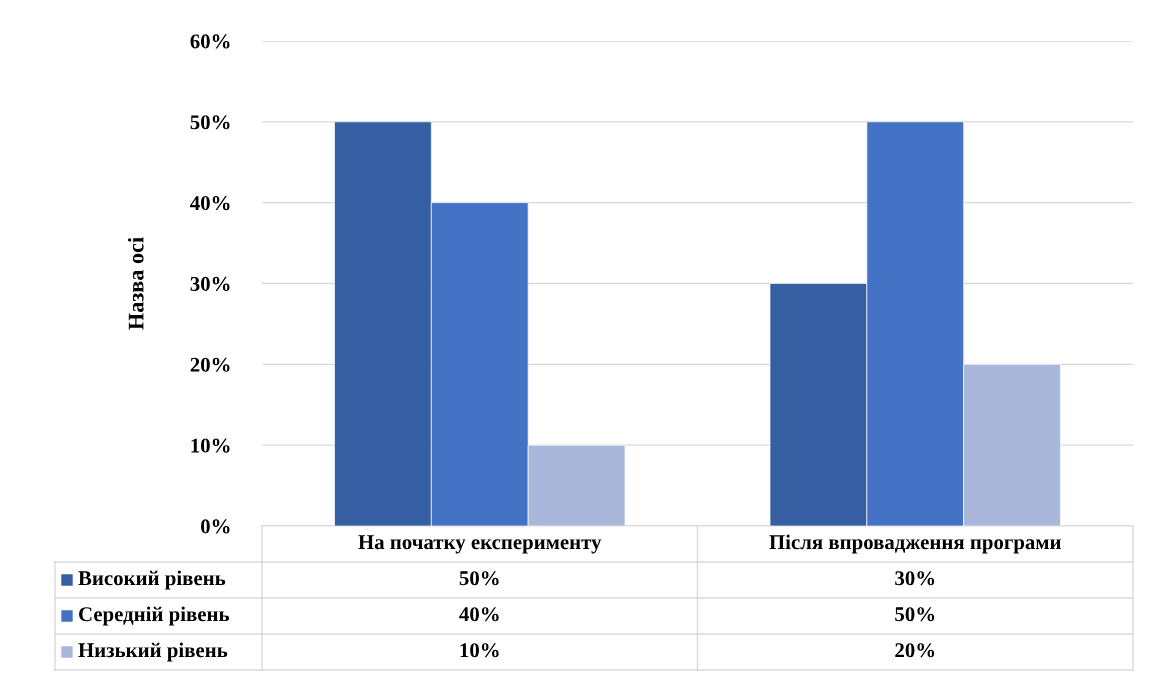 The height and width of the screenshot is (678, 1149). What do you see at coordinates (210, 41) in the screenshot?
I see `y-tick-label: 60%` at bounding box center [210, 41].